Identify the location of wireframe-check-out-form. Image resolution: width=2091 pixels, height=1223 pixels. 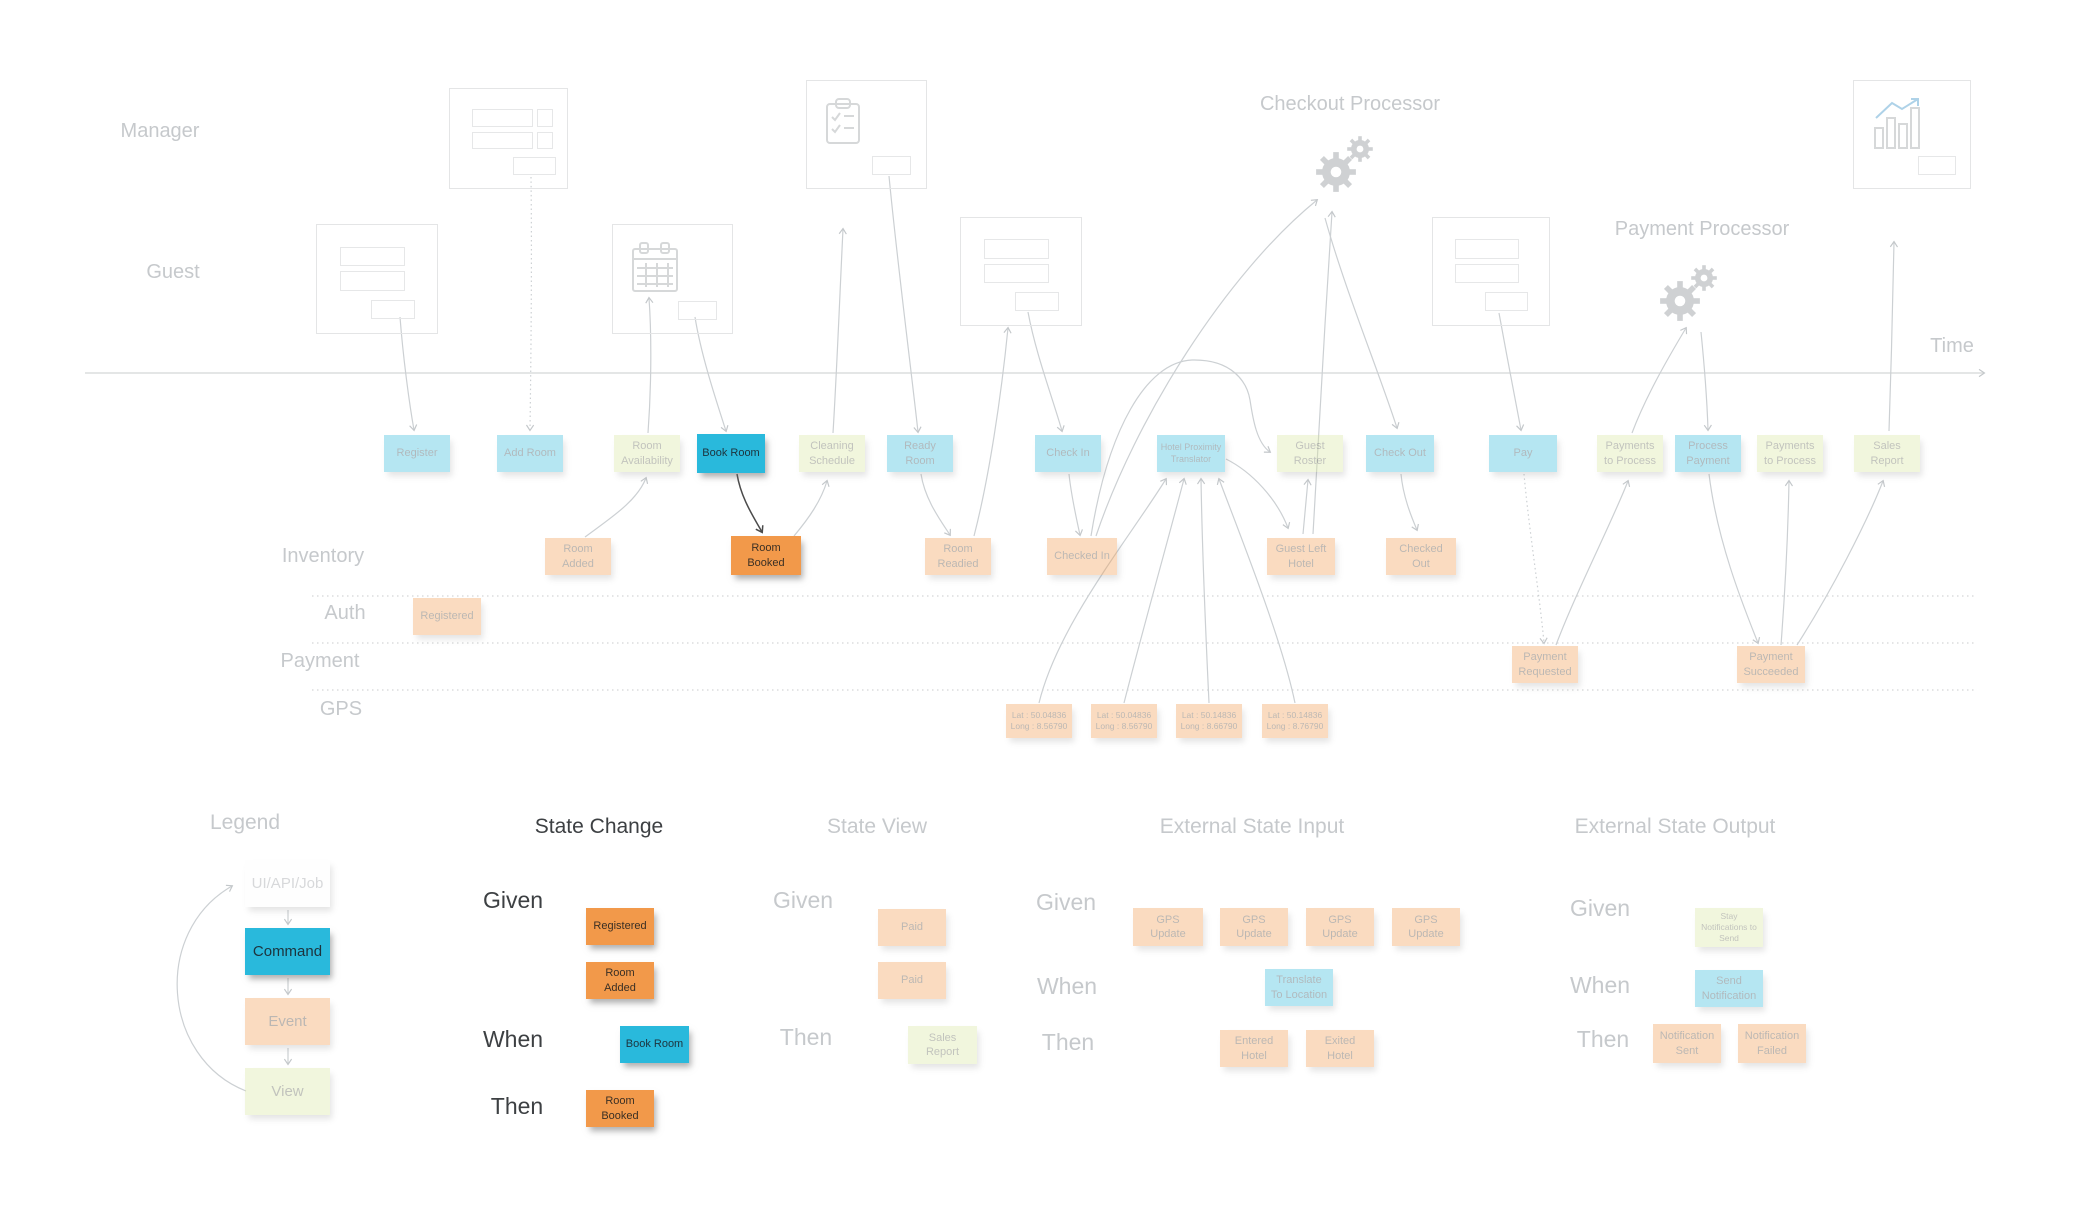
(1491, 271).